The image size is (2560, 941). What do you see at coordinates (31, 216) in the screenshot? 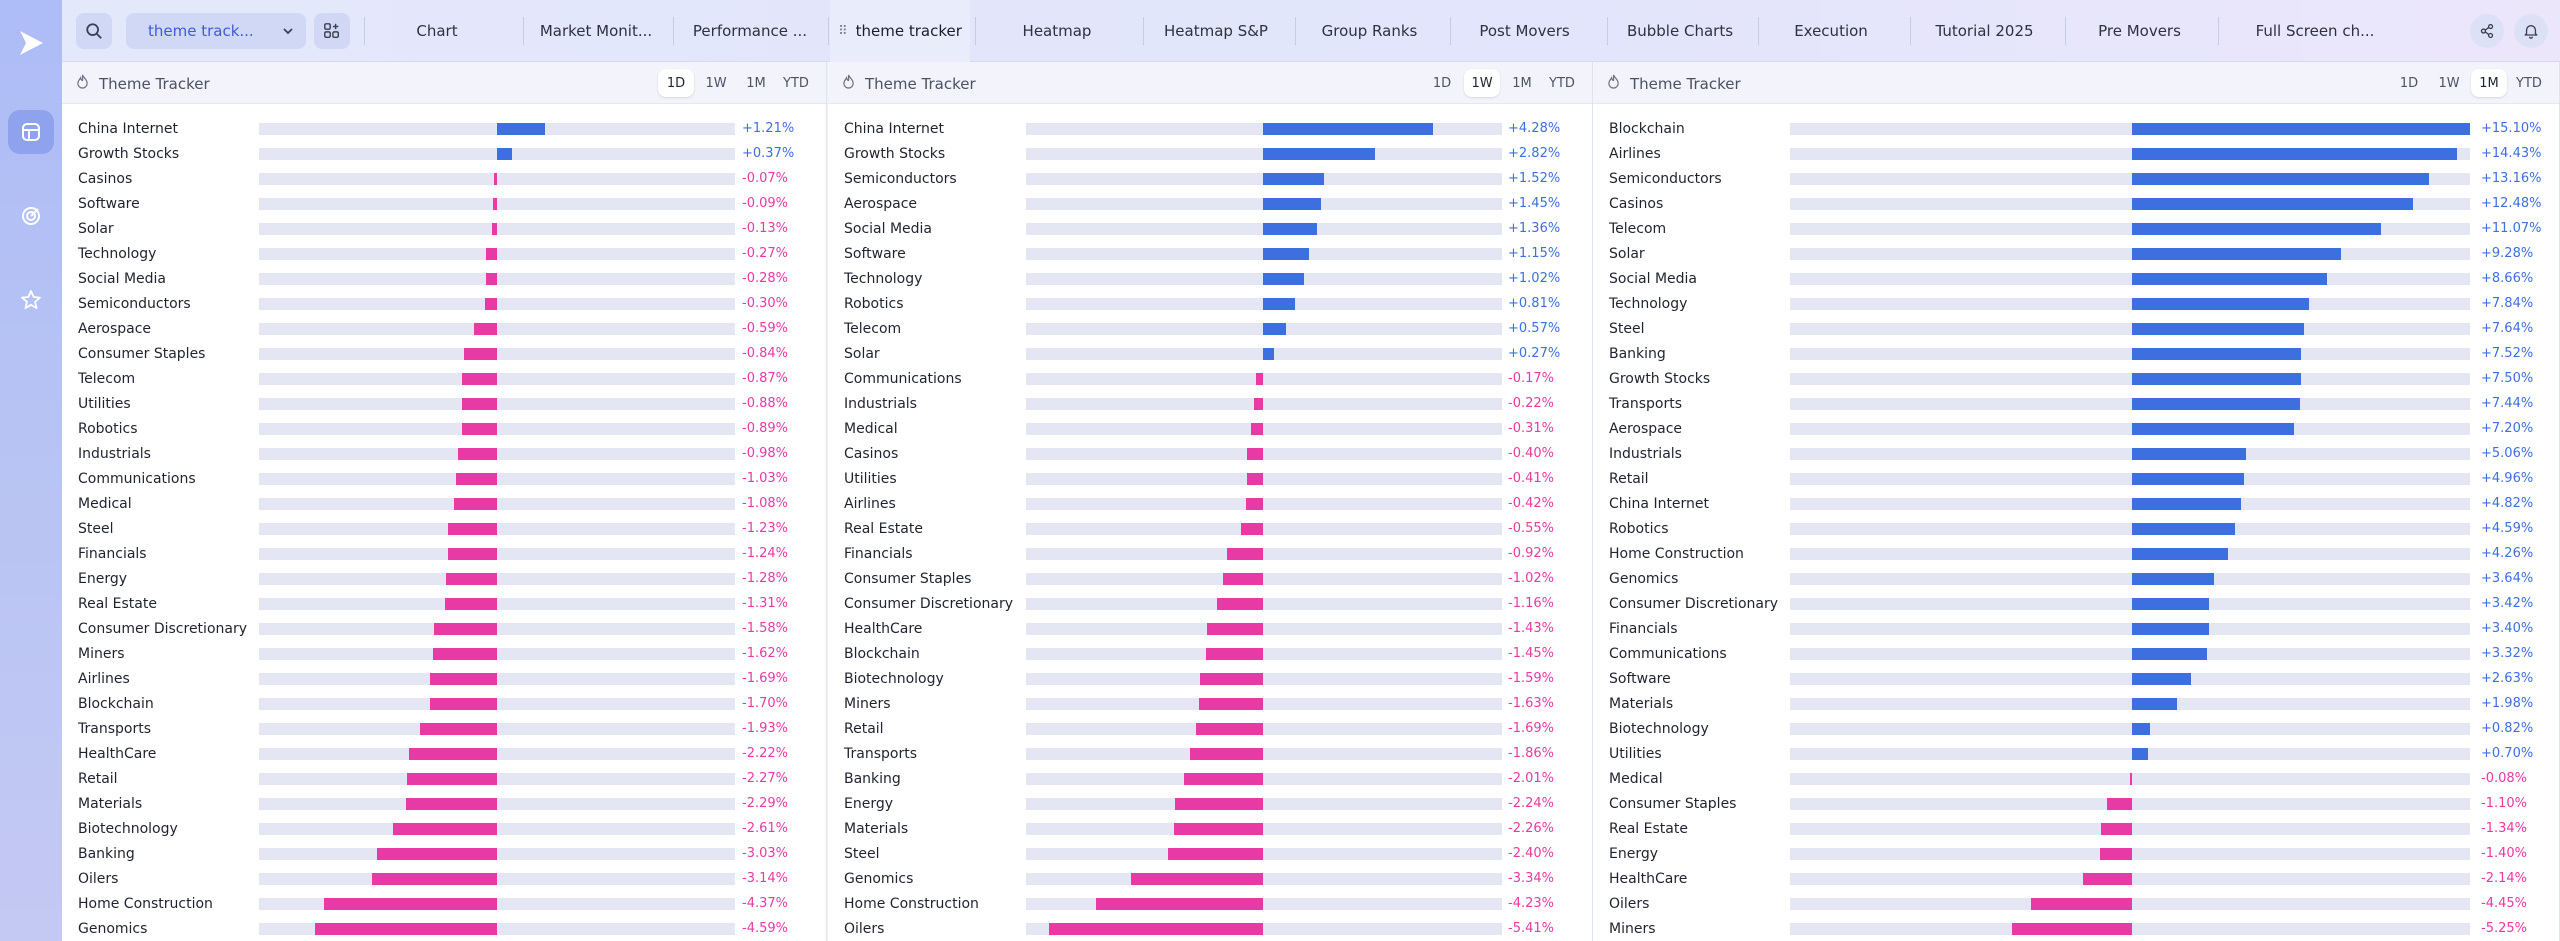
I see `radar-icon` at bounding box center [31, 216].